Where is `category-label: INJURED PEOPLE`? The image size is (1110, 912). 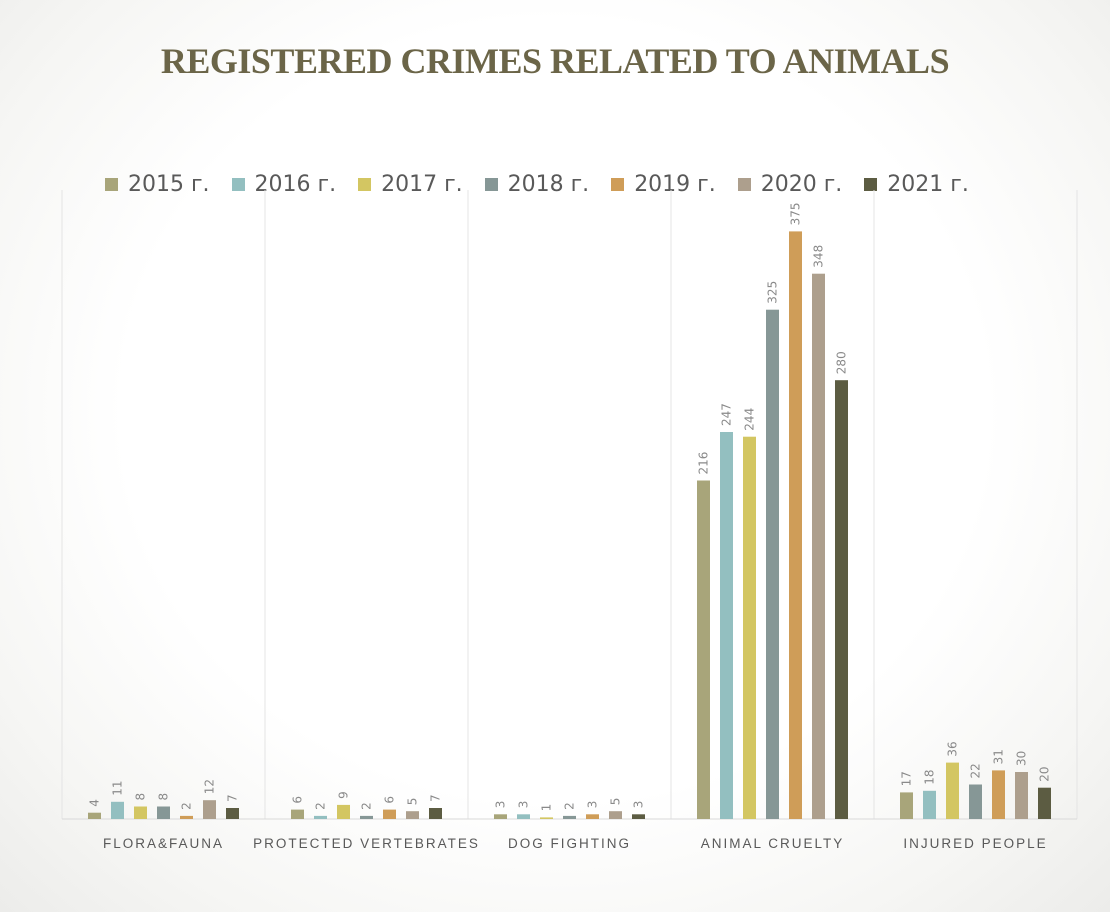 category-label: INJURED PEOPLE is located at coordinates (975, 843).